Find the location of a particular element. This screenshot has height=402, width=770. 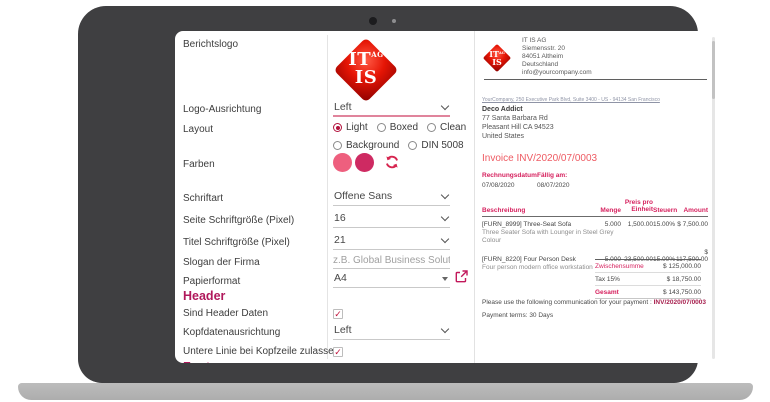

panel-divider is located at coordinates (474, 197).